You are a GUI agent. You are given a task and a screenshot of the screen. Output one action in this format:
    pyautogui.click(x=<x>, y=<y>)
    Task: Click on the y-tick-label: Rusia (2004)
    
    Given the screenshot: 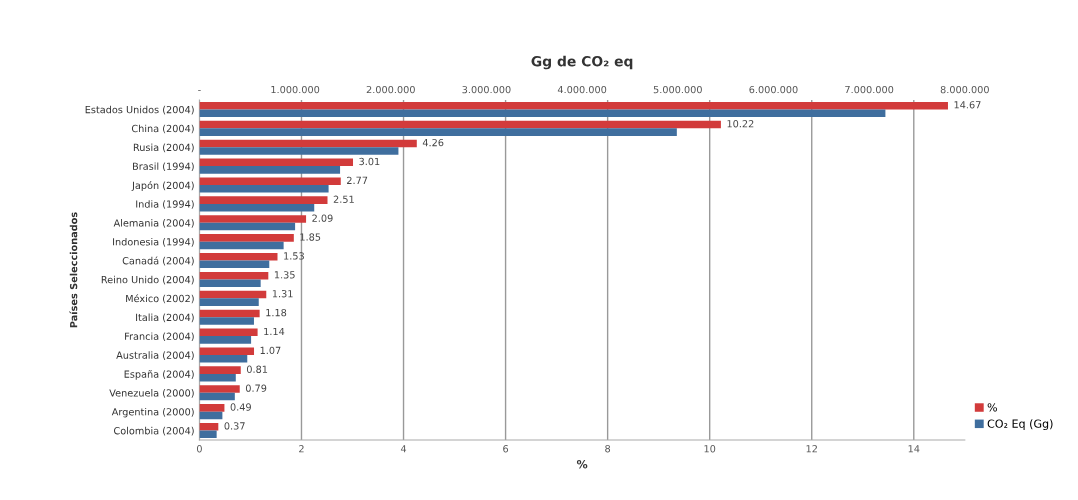 What is the action you would take?
    pyautogui.click(x=163, y=148)
    